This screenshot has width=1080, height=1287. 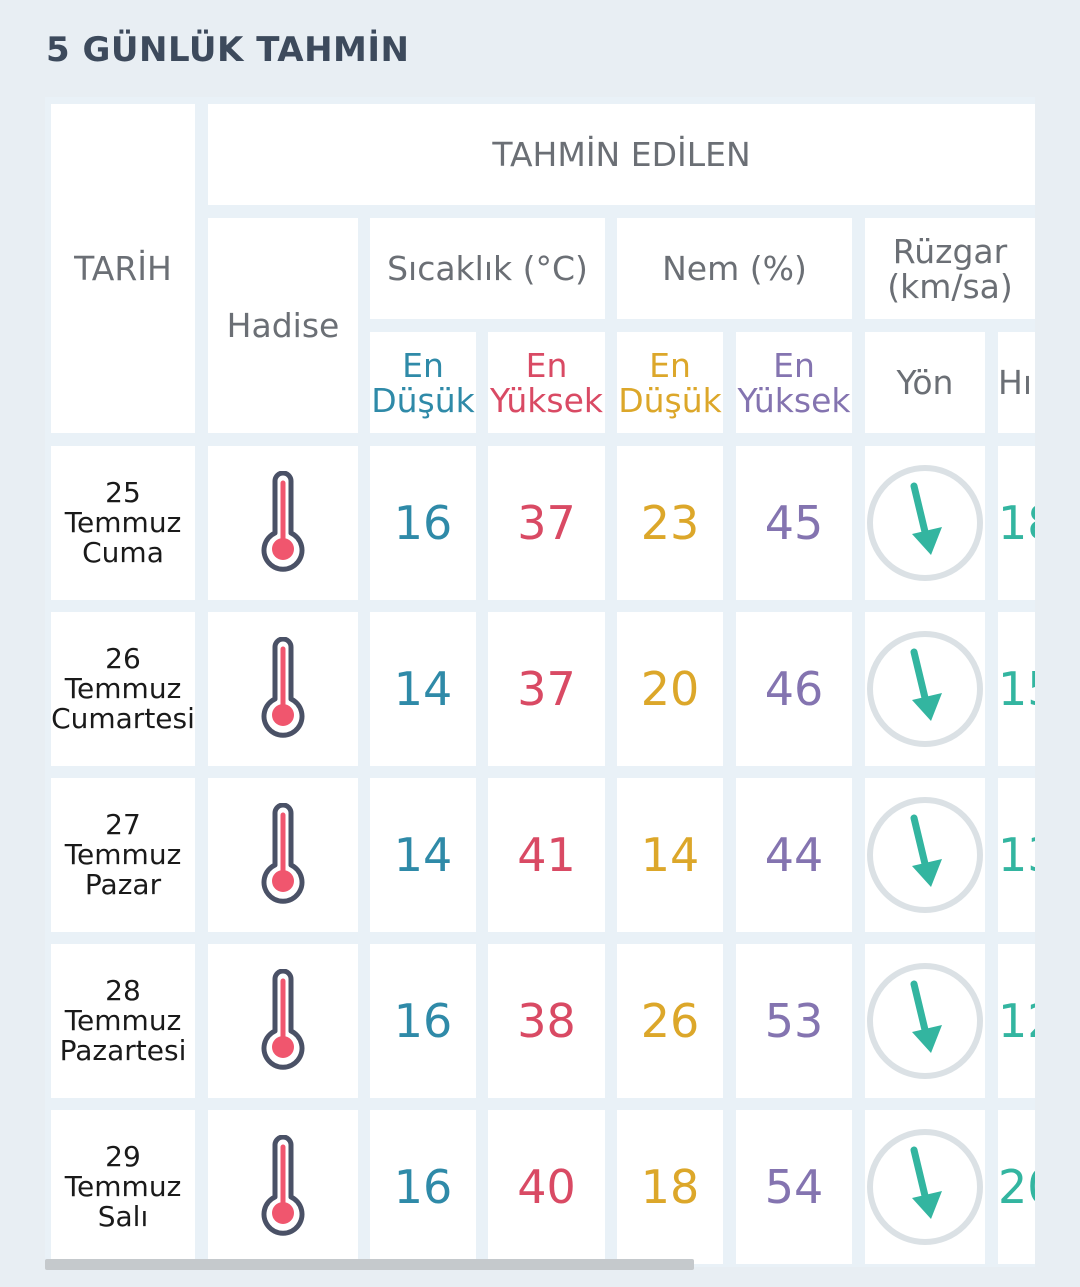 What do you see at coordinates (123, 824) in the screenshot?
I see `row-day: 27` at bounding box center [123, 824].